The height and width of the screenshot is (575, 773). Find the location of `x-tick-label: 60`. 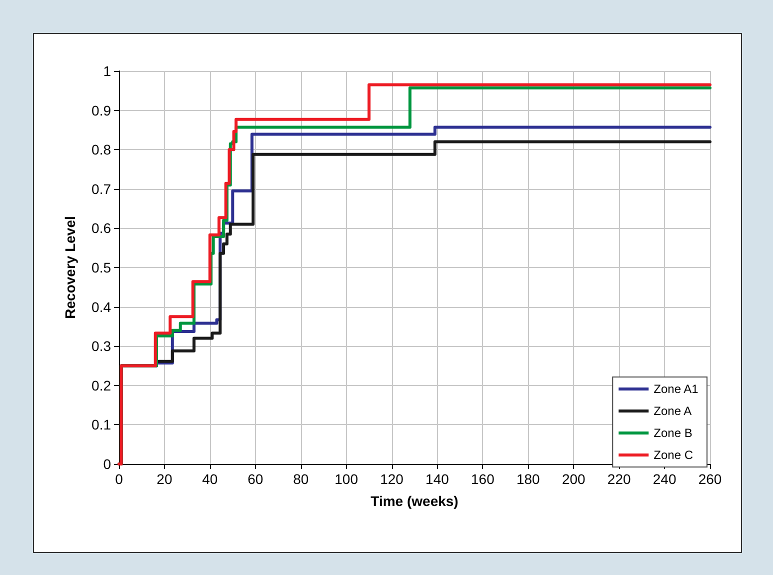

x-tick-label: 60 is located at coordinates (256, 479).